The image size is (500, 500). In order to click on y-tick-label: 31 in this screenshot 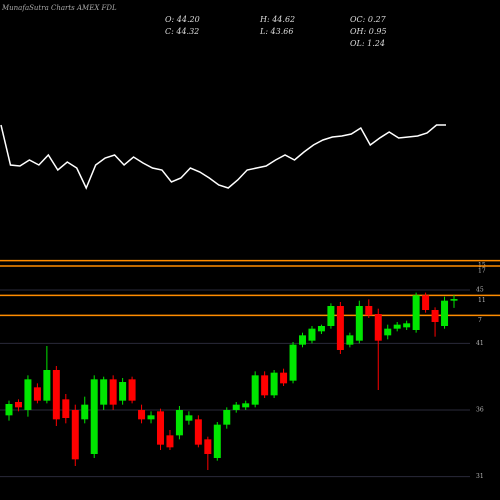, I will do `click(480, 476)`.